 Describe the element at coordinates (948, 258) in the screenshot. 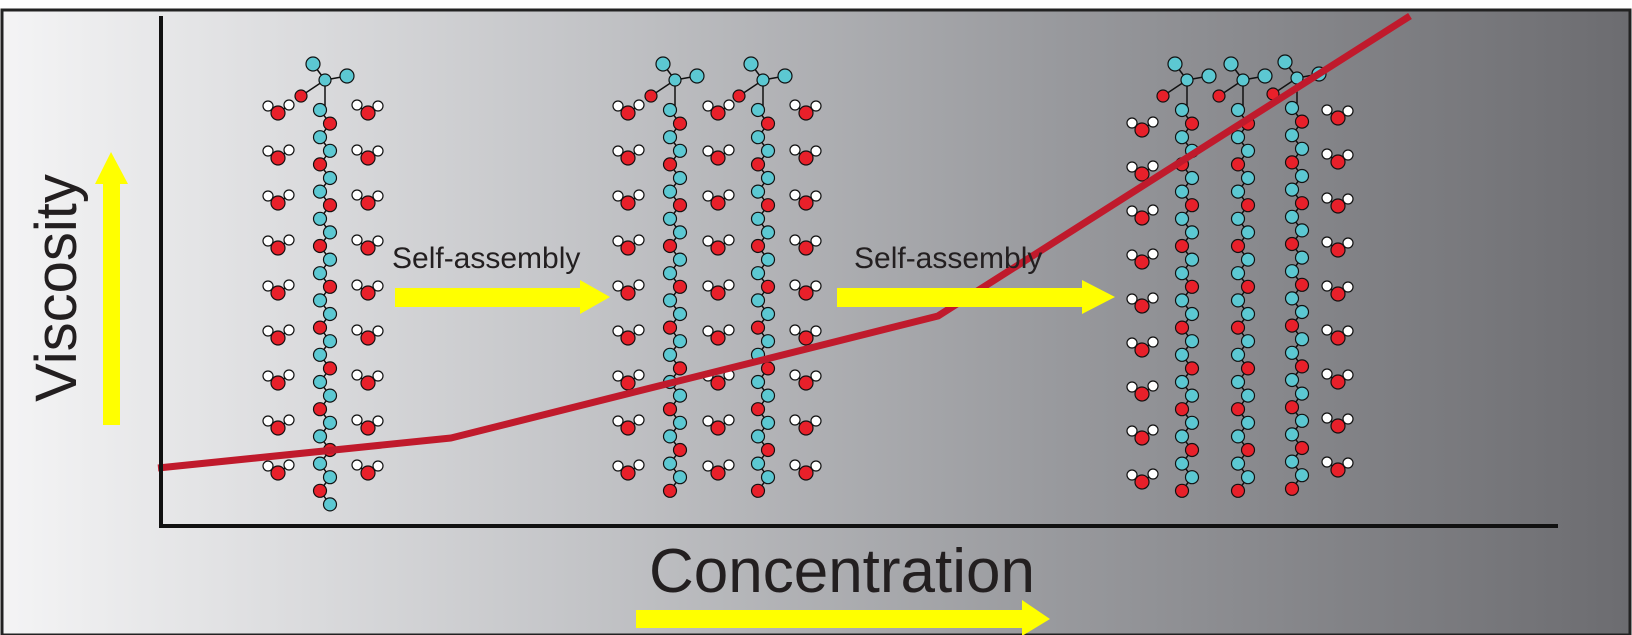

I see `self-assembly-label-2: Self-assembly` at that location.